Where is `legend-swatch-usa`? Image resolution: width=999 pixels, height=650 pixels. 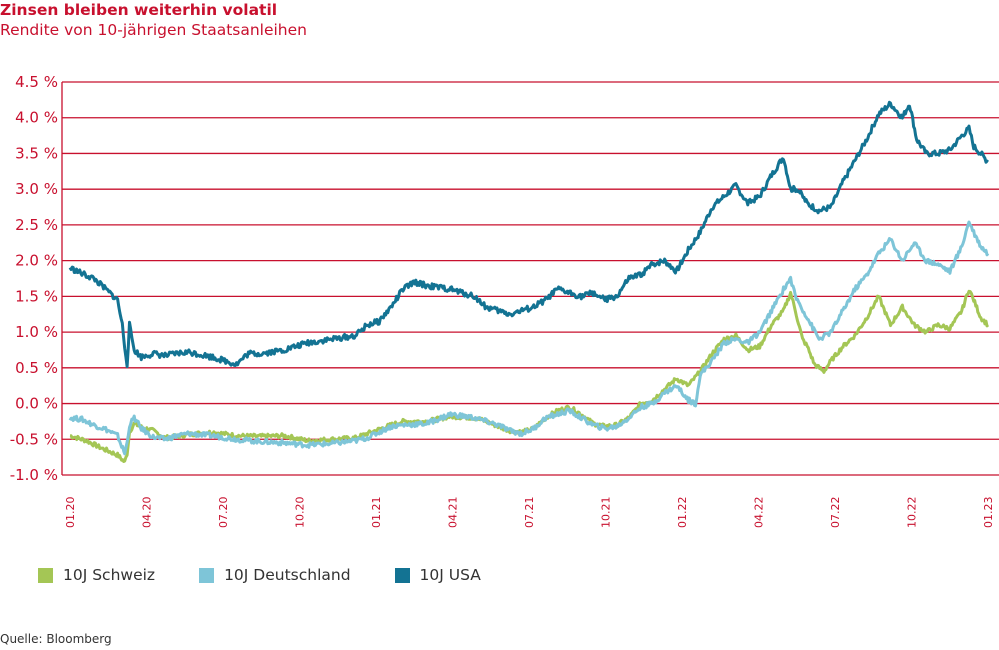 legend-swatch-usa is located at coordinates (402, 575).